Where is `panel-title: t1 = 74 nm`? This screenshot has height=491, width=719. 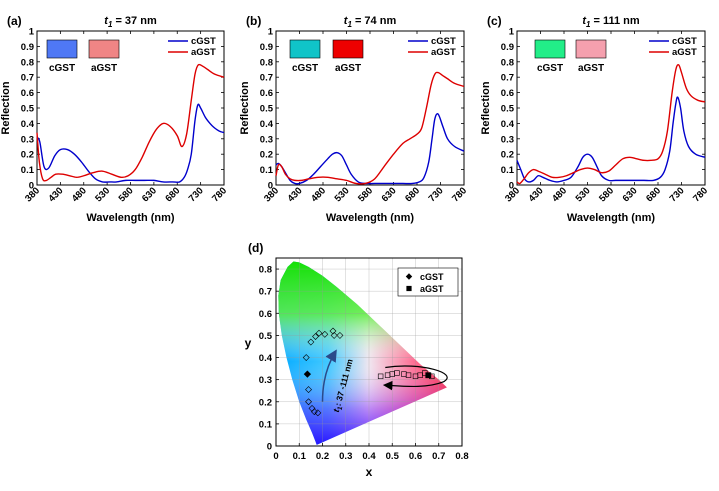
panel-title: t1 = 74 nm is located at coordinates (370, 22).